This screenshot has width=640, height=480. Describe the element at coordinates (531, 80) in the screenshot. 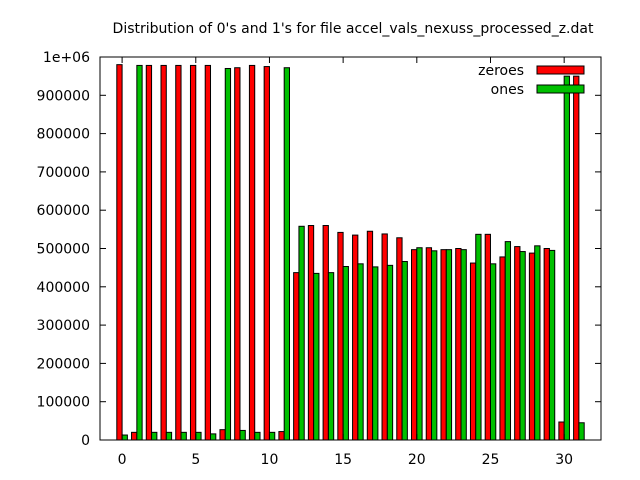

I see `legend: zeroes ones` at that location.